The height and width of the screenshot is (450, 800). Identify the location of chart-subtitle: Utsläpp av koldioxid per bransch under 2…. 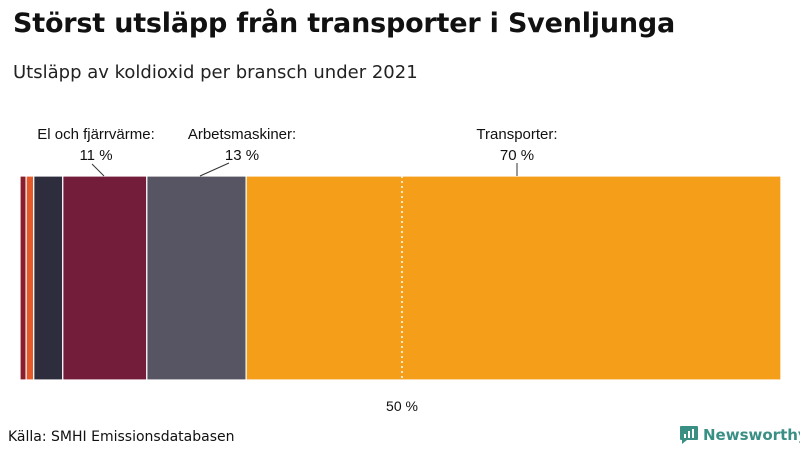
(215, 72).